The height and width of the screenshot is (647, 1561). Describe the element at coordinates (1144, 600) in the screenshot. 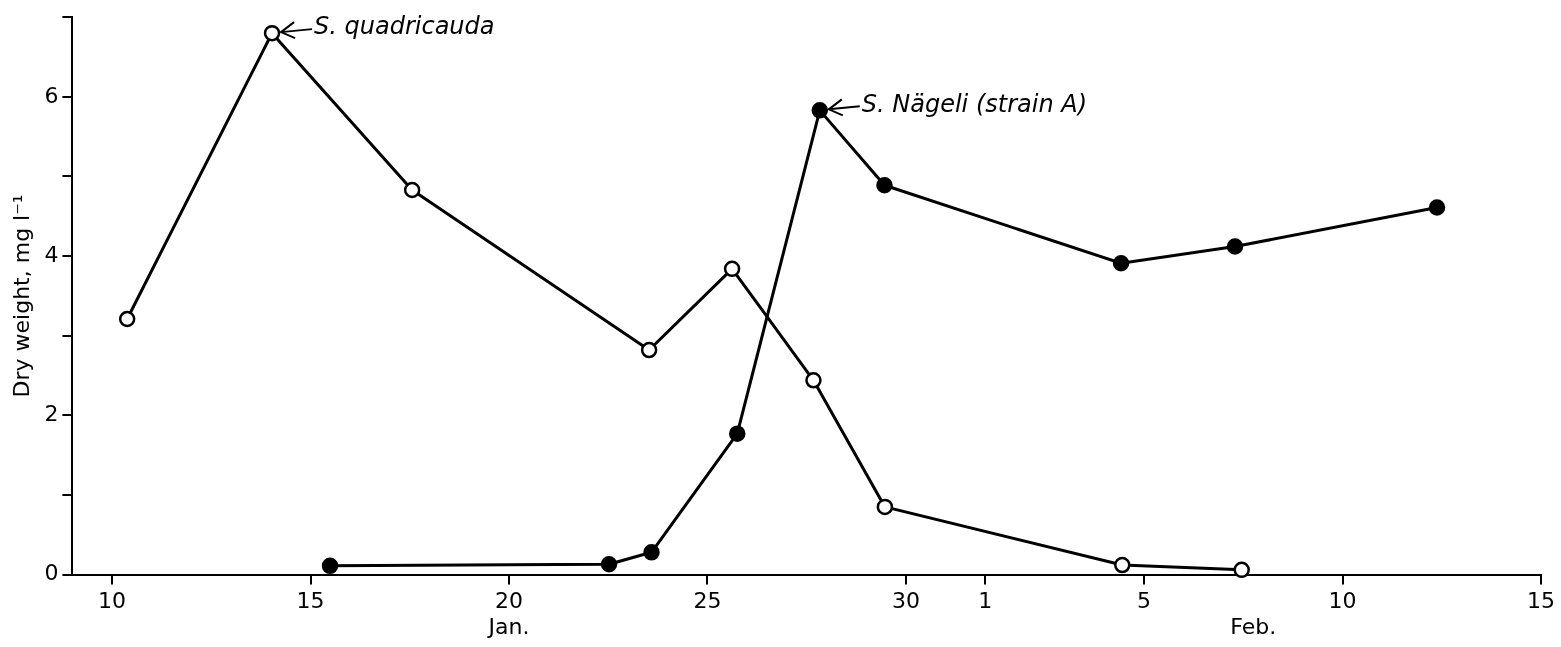

I see `x-tick-label: 5` at that location.